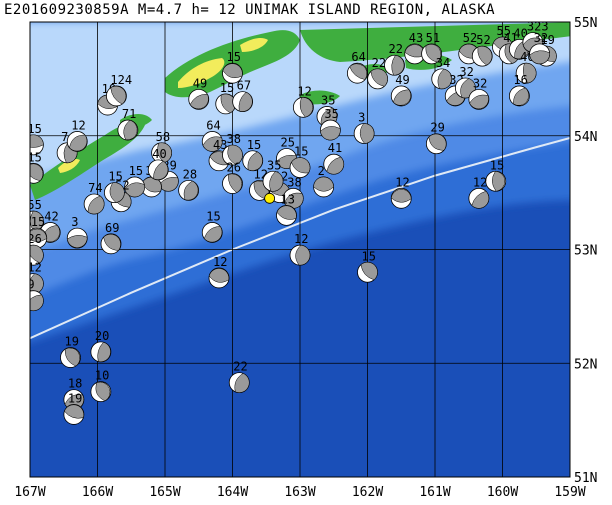 The height and width of the screenshot is (505, 612). What do you see at coordinates (585, 137) in the screenshot?
I see `lat-tick-label: 54N` at bounding box center [585, 137].